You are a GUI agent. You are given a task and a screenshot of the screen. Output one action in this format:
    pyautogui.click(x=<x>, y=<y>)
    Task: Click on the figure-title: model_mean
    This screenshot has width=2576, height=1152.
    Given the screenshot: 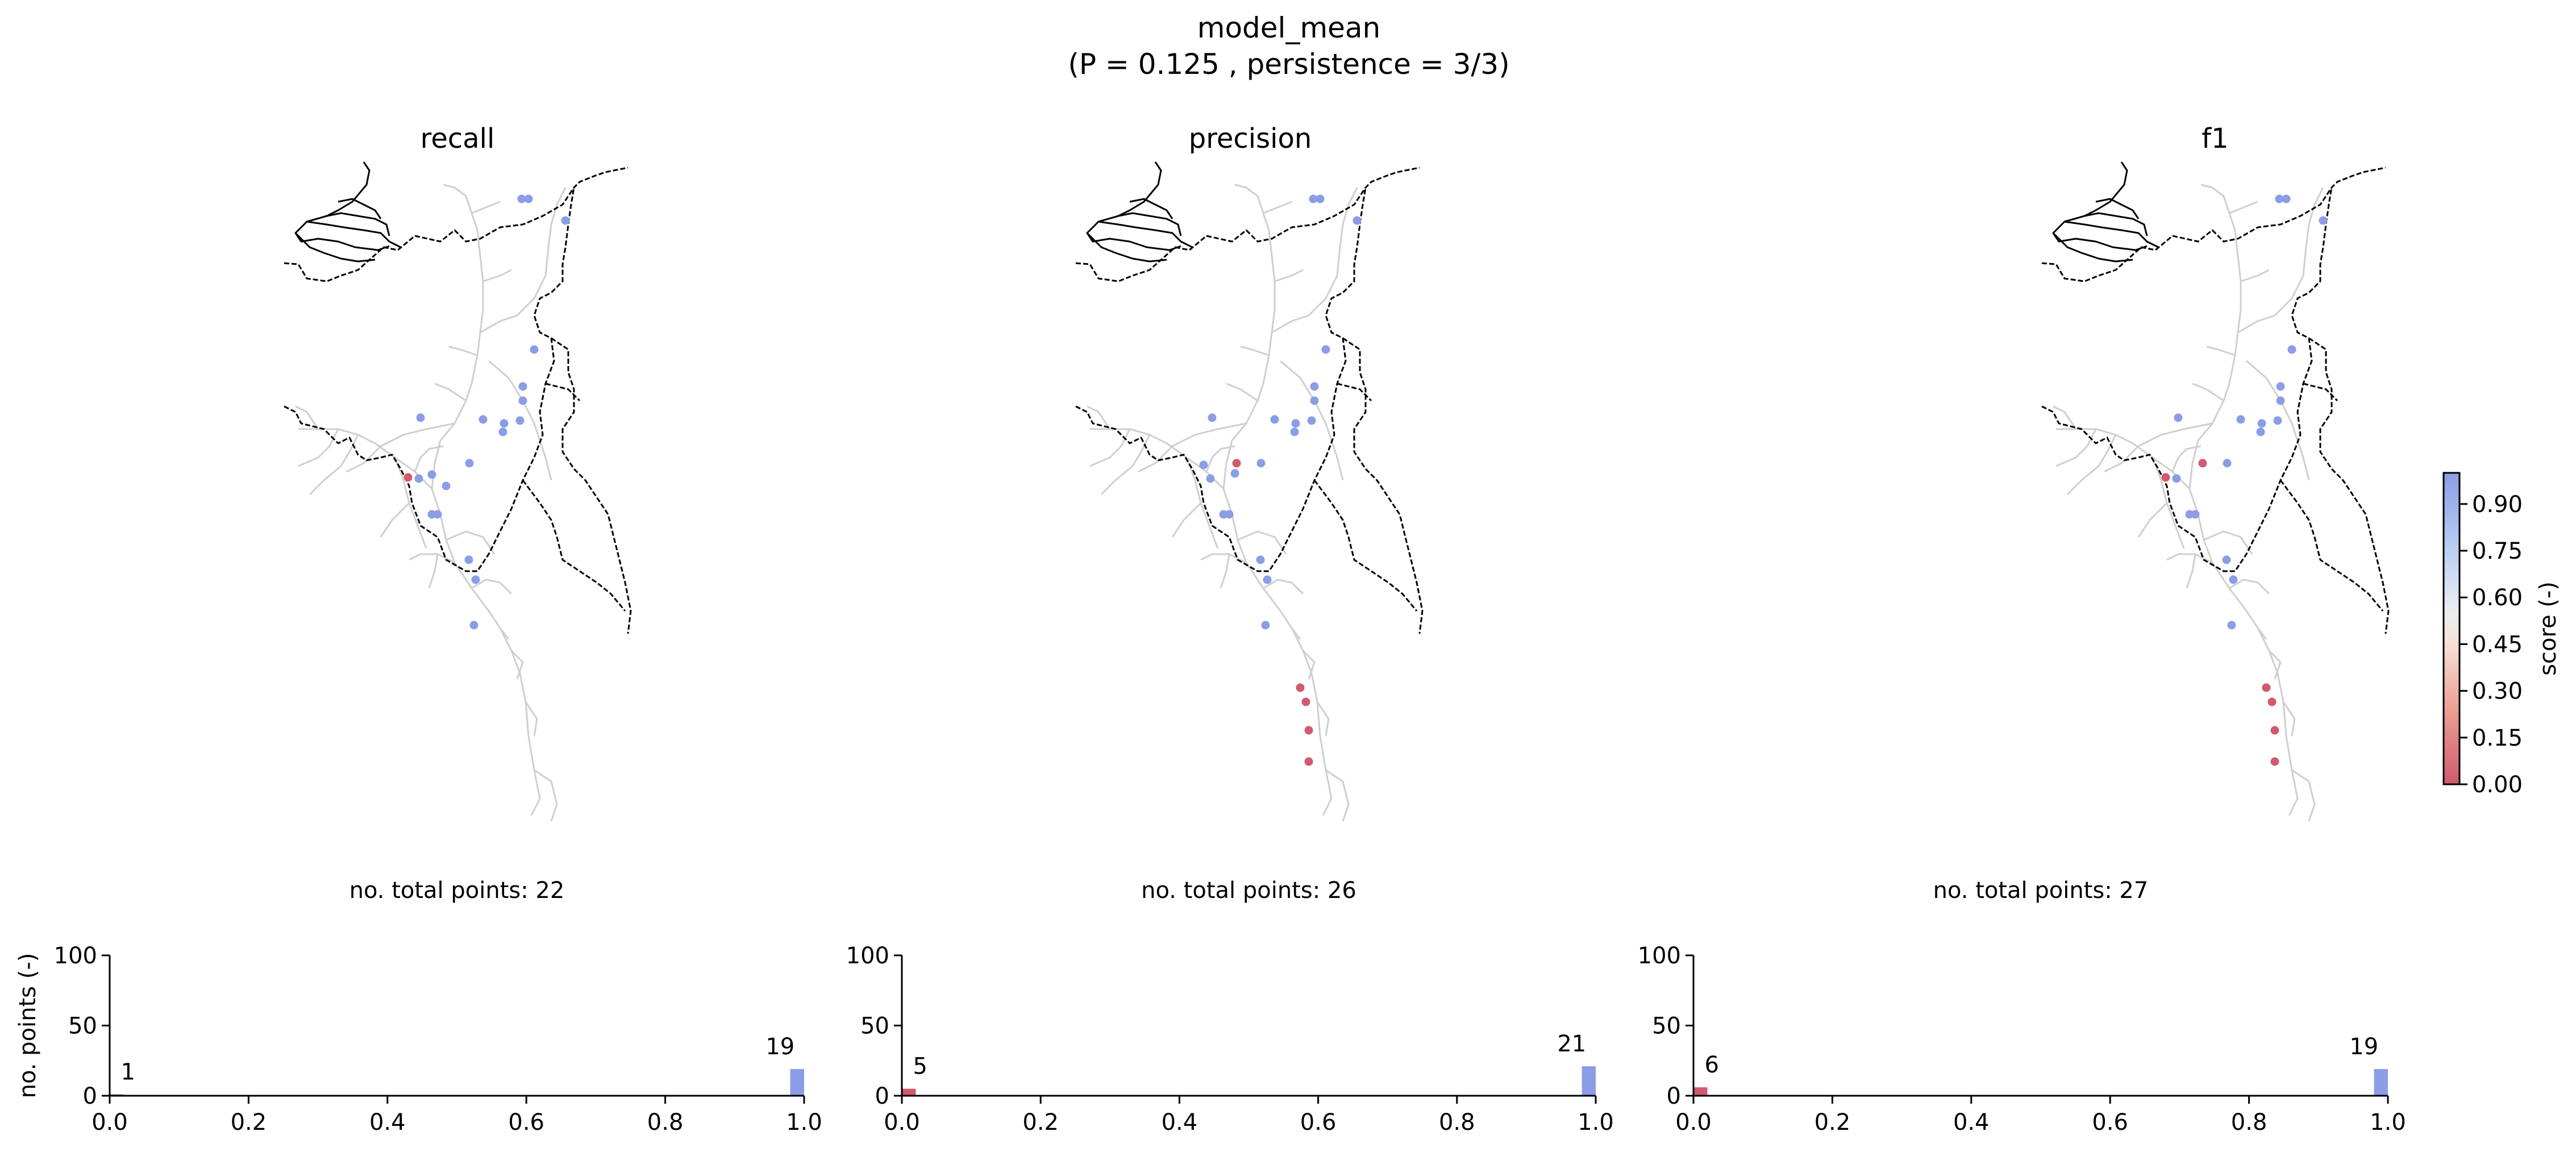 What is the action you would take?
    pyautogui.click(x=1289, y=28)
    